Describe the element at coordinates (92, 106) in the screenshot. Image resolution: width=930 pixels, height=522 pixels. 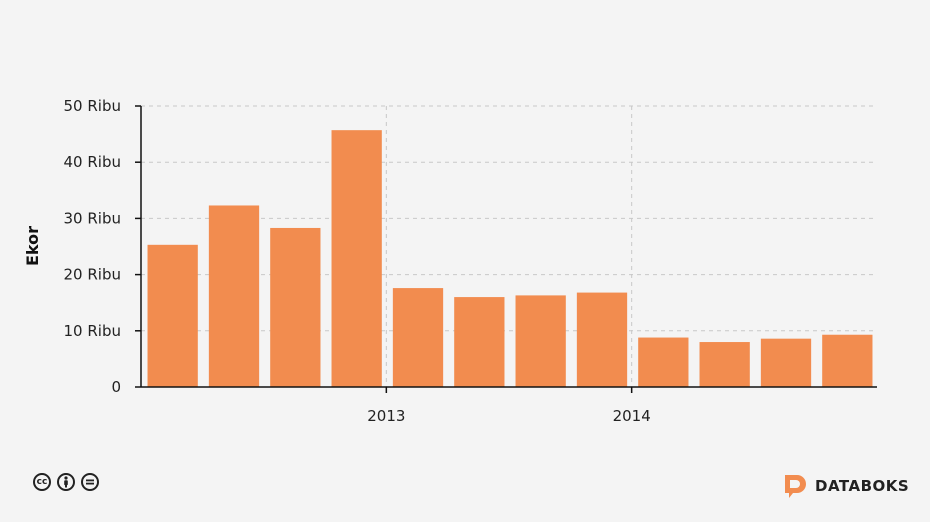
I see `y-tick-label: 50 Ribu` at that location.